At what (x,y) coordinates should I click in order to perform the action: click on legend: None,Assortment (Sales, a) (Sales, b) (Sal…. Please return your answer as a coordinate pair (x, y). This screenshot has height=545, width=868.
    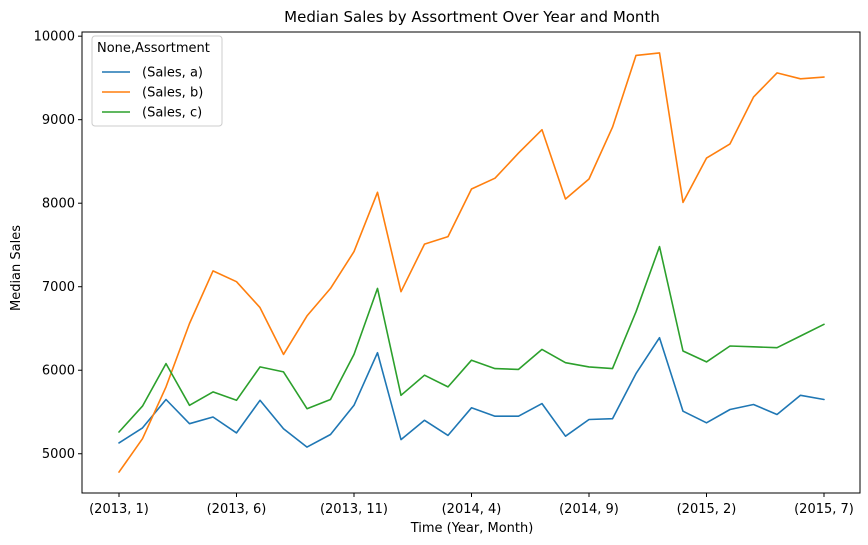
    Looking at the image, I should click on (157, 81).